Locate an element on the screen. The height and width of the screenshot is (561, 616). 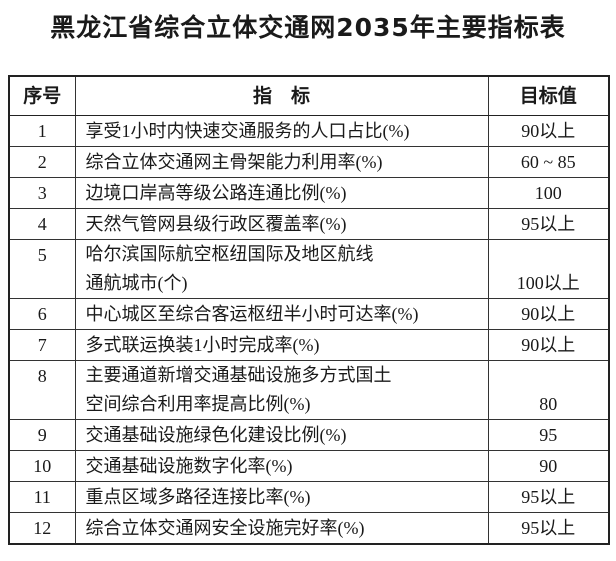
table-row: 1 享受1小时内快速交通服务的人口占比(%) 90以上 is located at coordinates (309, 131).